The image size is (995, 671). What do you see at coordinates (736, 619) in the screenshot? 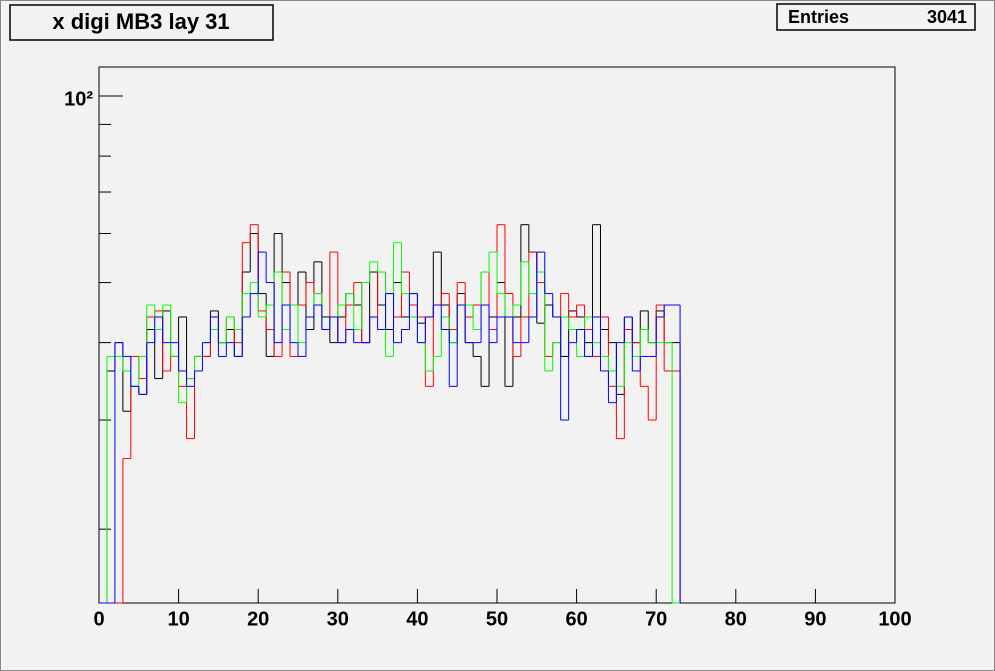
I see `x-tick-label: 80` at bounding box center [736, 619].